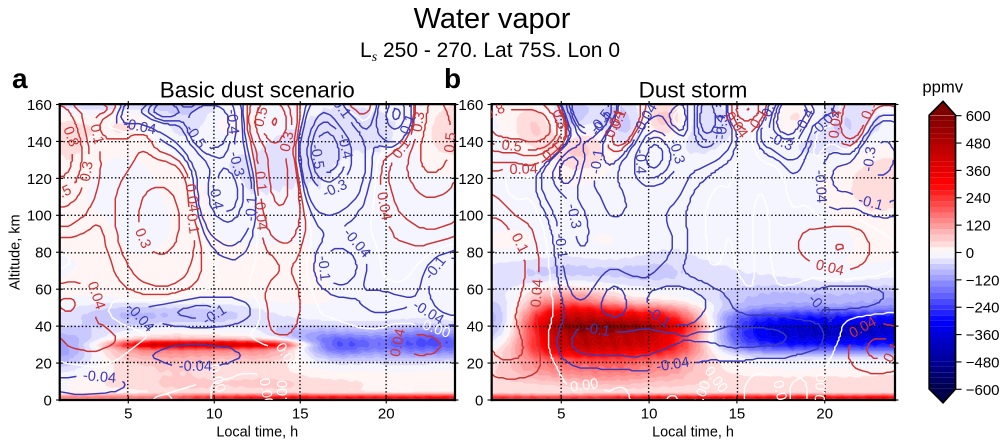  What do you see at coordinates (978, 198) in the screenshot?
I see `svg-text: 240` at bounding box center [978, 198].